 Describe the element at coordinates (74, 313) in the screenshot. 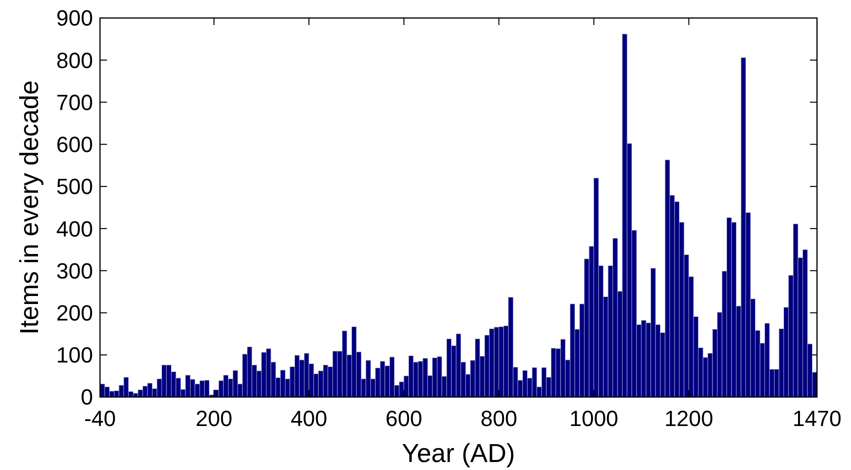

I see `y-tick-label: 200` at that location.